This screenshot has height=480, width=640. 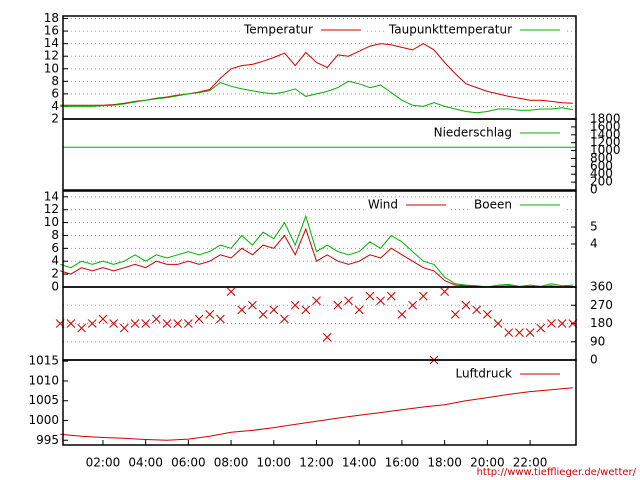 What do you see at coordinates (231, 463) in the screenshot?
I see `x-tick-label: 08:00` at bounding box center [231, 463].